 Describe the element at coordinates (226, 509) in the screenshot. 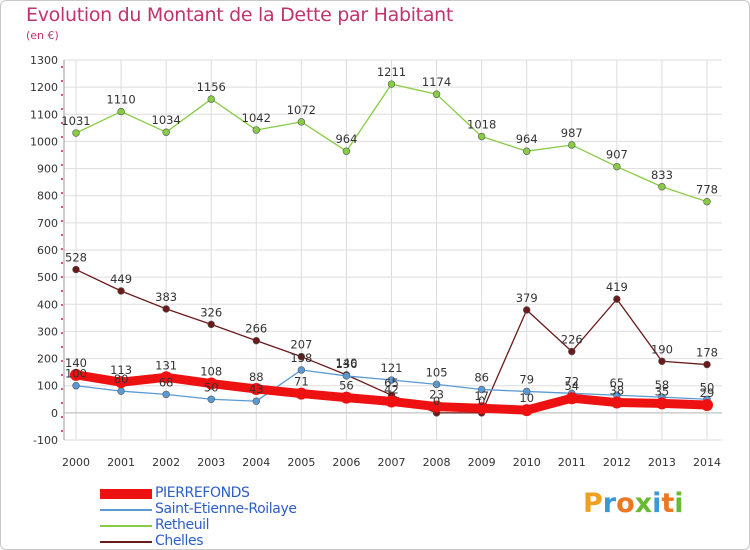

I see `legend-label-saint-etienne-roilaye: Saint-Etienne-Roilaye` at that location.